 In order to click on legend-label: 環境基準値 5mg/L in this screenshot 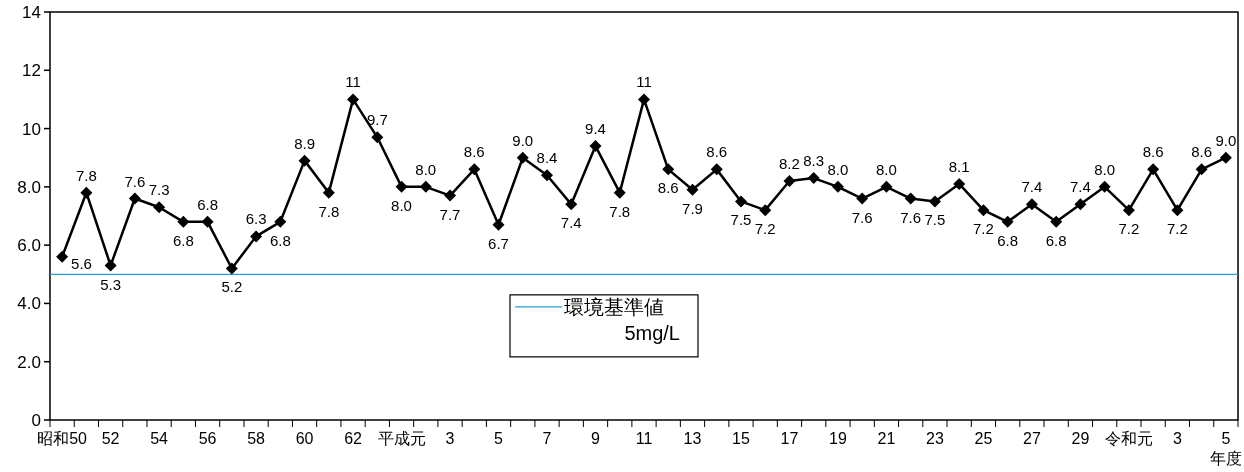, I will do `click(622, 319)`.